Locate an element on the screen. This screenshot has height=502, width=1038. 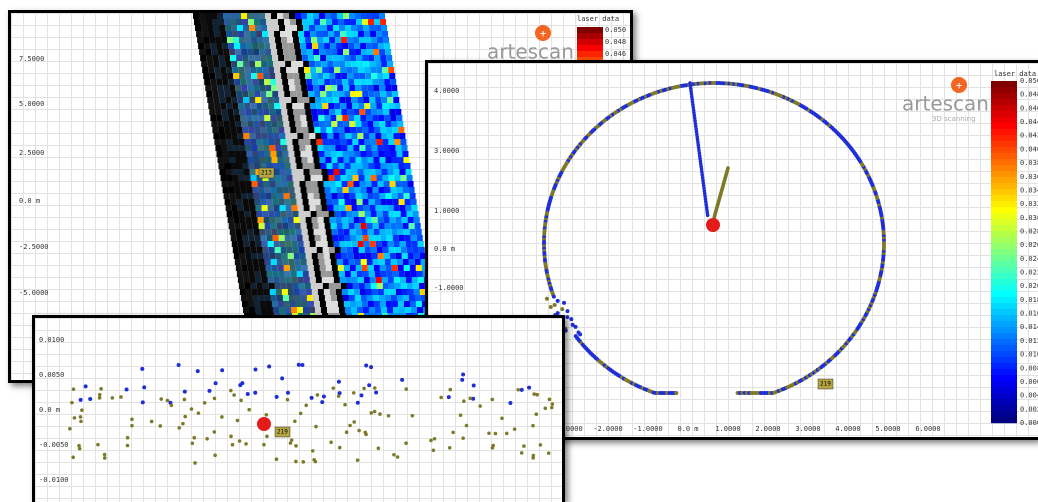
x-tick-label: 6.0000 is located at coordinates (927, 429).